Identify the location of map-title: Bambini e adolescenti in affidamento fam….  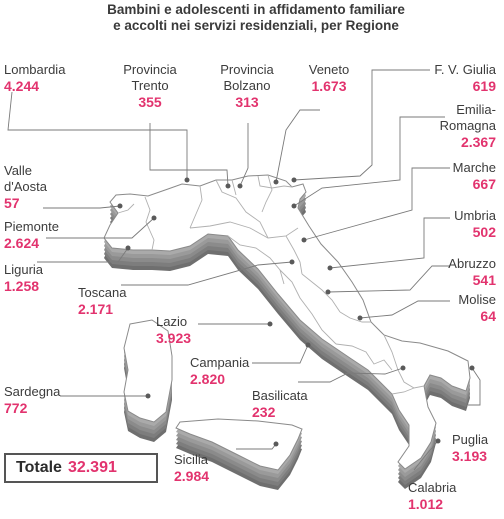
(256, 18).